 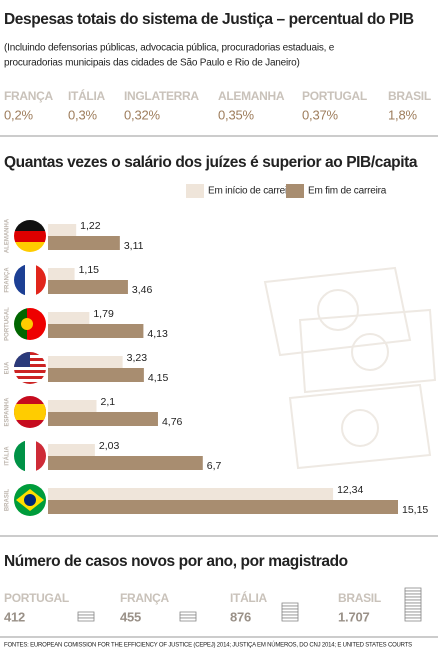 What do you see at coordinates (30, 236) in the screenshot?
I see `flag-germany` at bounding box center [30, 236].